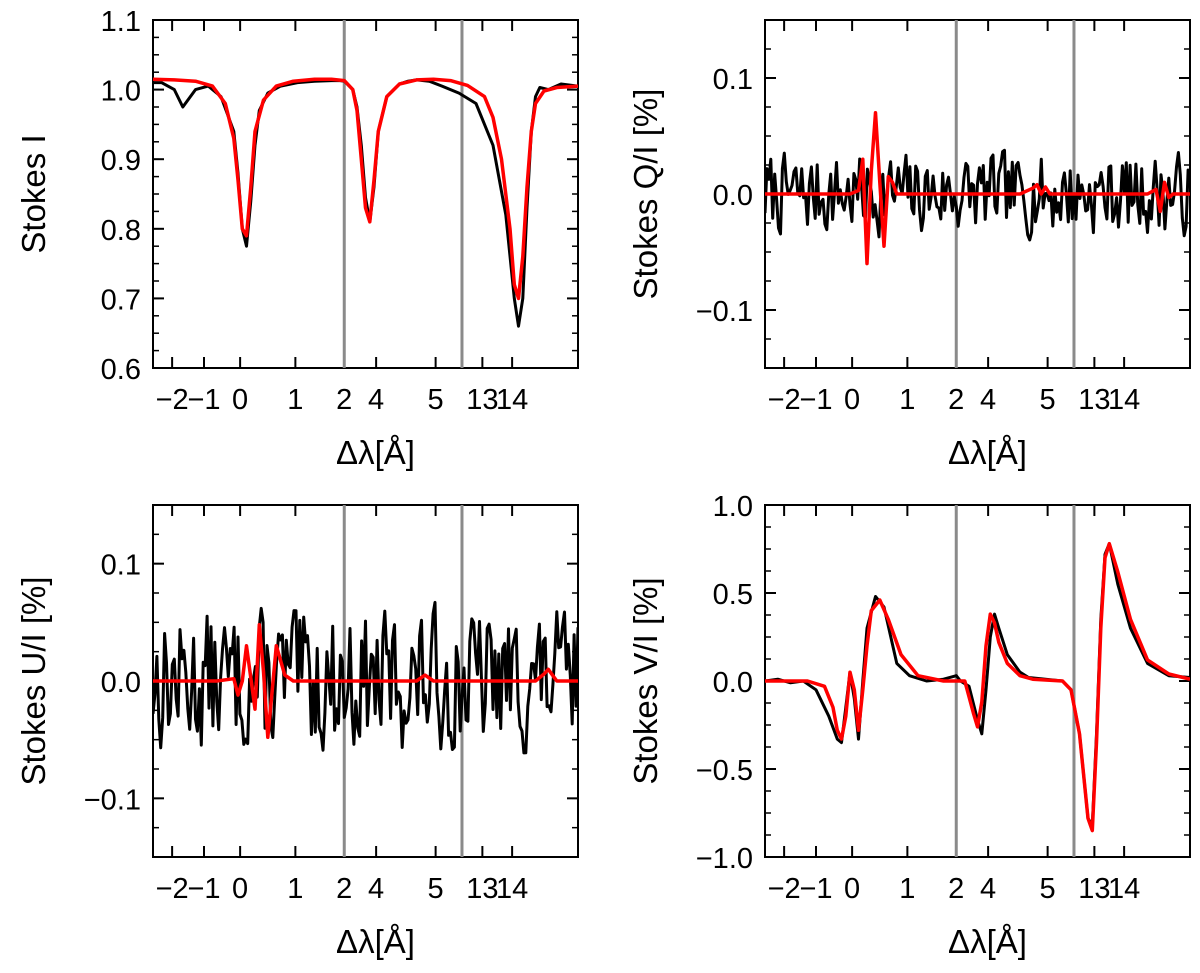 This screenshot has width=1200, height=973. What do you see at coordinates (121, 161) in the screenshot?
I see `y-tick-label: 0.9` at bounding box center [121, 161].